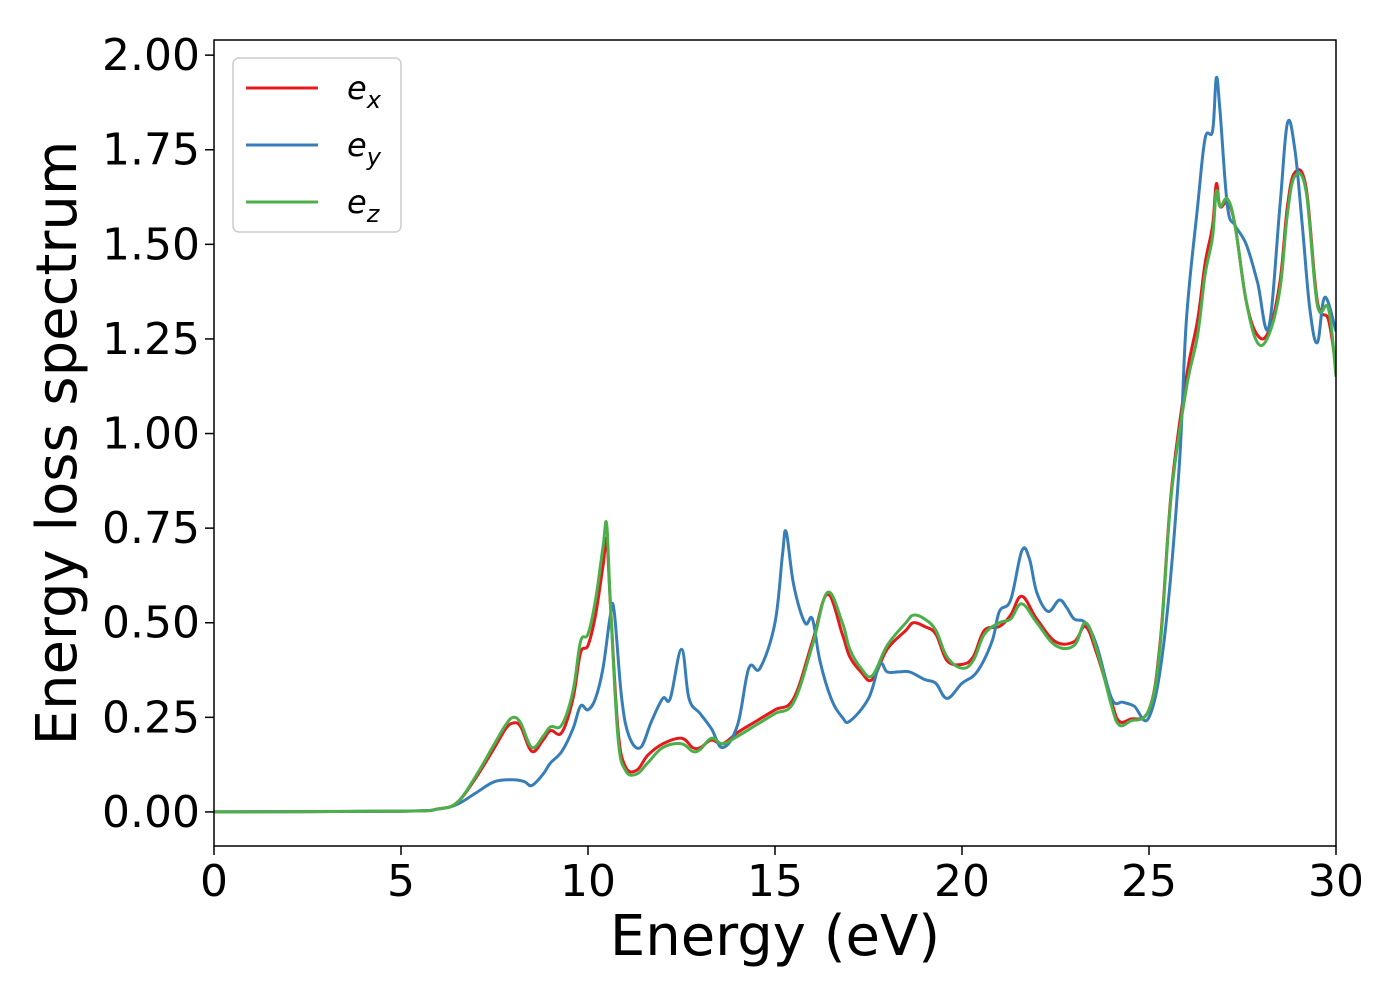 Image resolution: width=1400 pixels, height=1000 pixels. I want to click on legend: ex ey ez, so click(317, 145).